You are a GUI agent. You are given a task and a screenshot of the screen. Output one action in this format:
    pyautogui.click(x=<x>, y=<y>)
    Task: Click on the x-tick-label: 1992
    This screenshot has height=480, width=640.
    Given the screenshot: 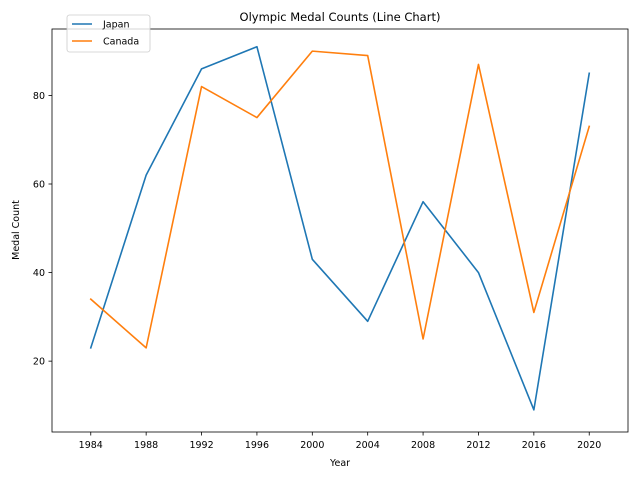 What is the action you would take?
    pyautogui.click(x=201, y=445)
    